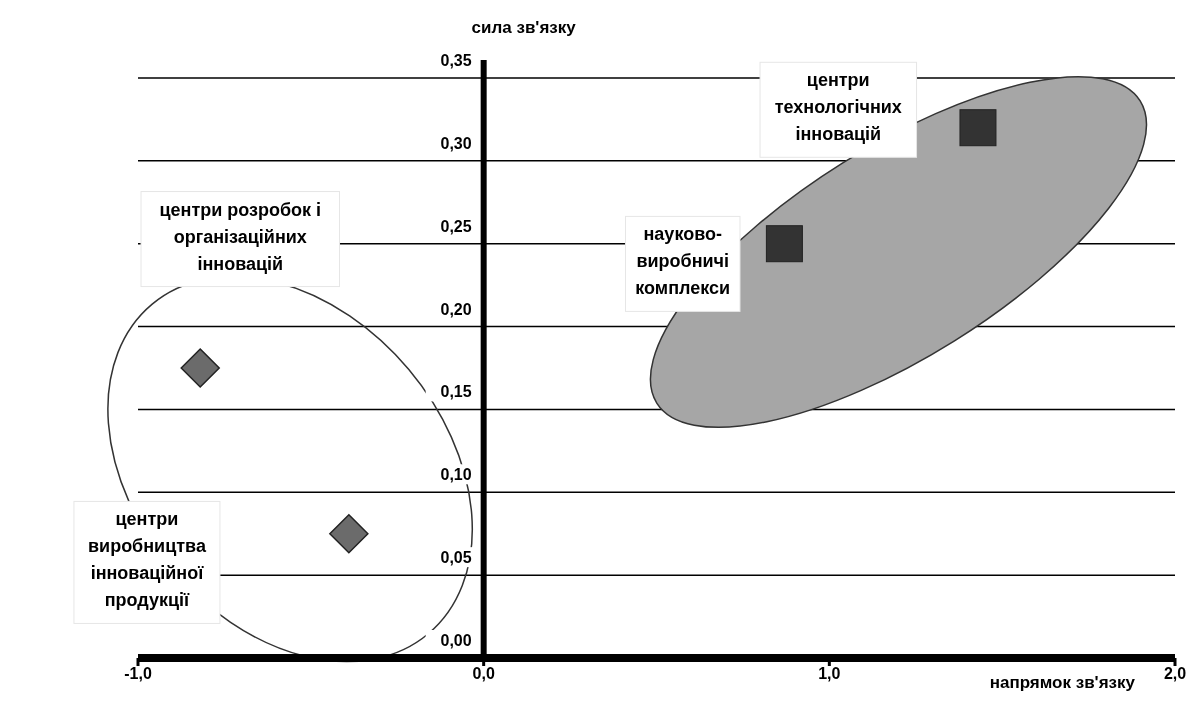 This screenshot has width=1203, height=717. What do you see at coordinates (829, 674) in the screenshot?
I see `x-tick-label: 1,0` at bounding box center [829, 674].